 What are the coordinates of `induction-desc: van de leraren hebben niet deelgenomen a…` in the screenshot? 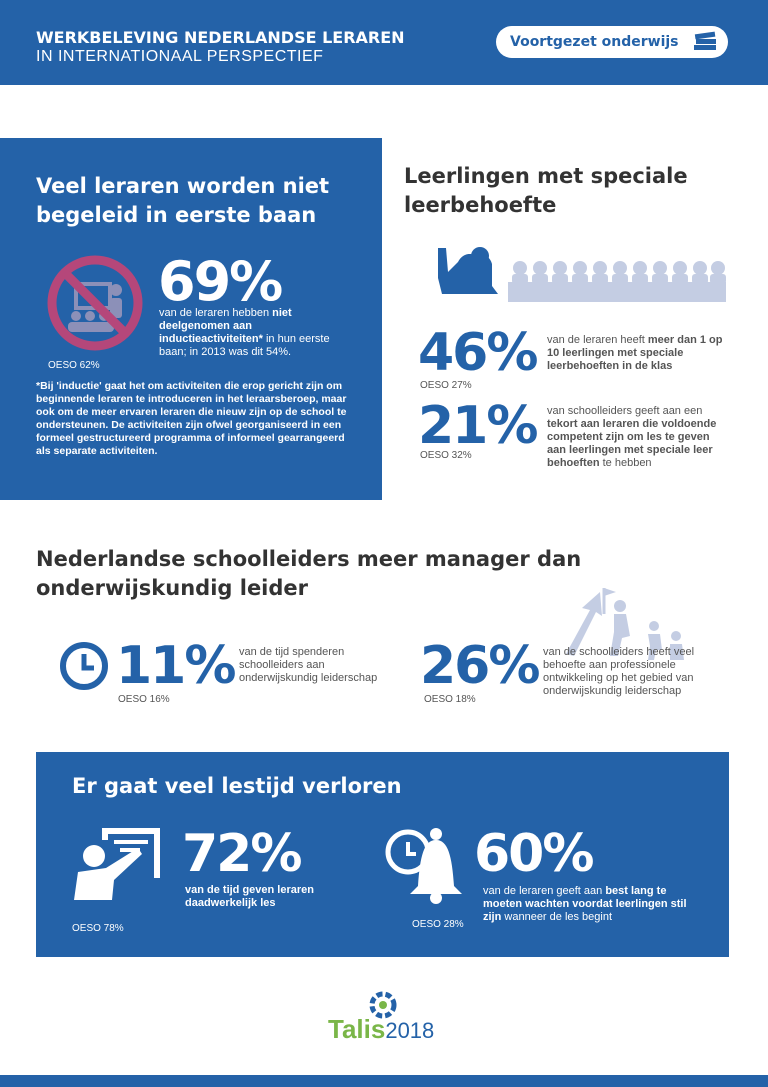 It's located at (244, 332).